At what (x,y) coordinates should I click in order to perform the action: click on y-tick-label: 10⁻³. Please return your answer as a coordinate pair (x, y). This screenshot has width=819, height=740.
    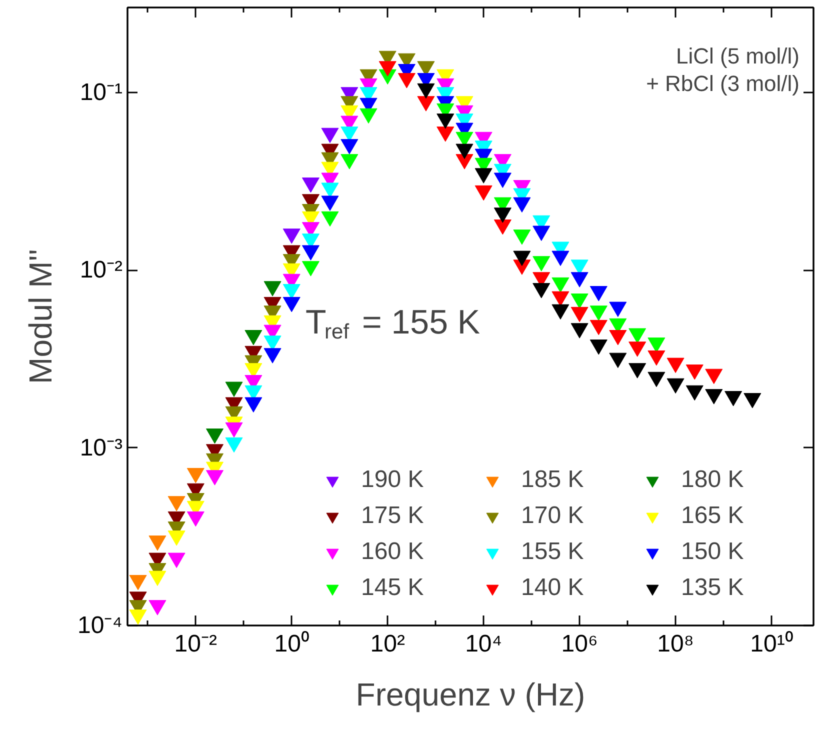
    Looking at the image, I should click on (101, 448).